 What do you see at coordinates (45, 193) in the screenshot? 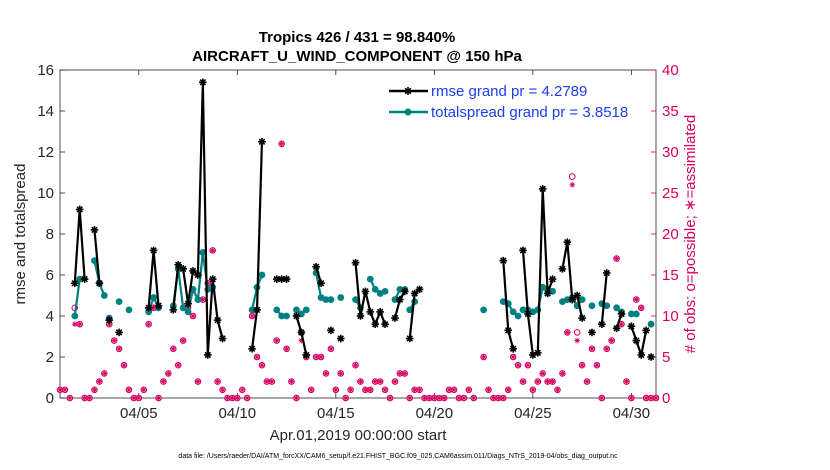
I see `y-left-tick-label: 10` at bounding box center [45, 193].